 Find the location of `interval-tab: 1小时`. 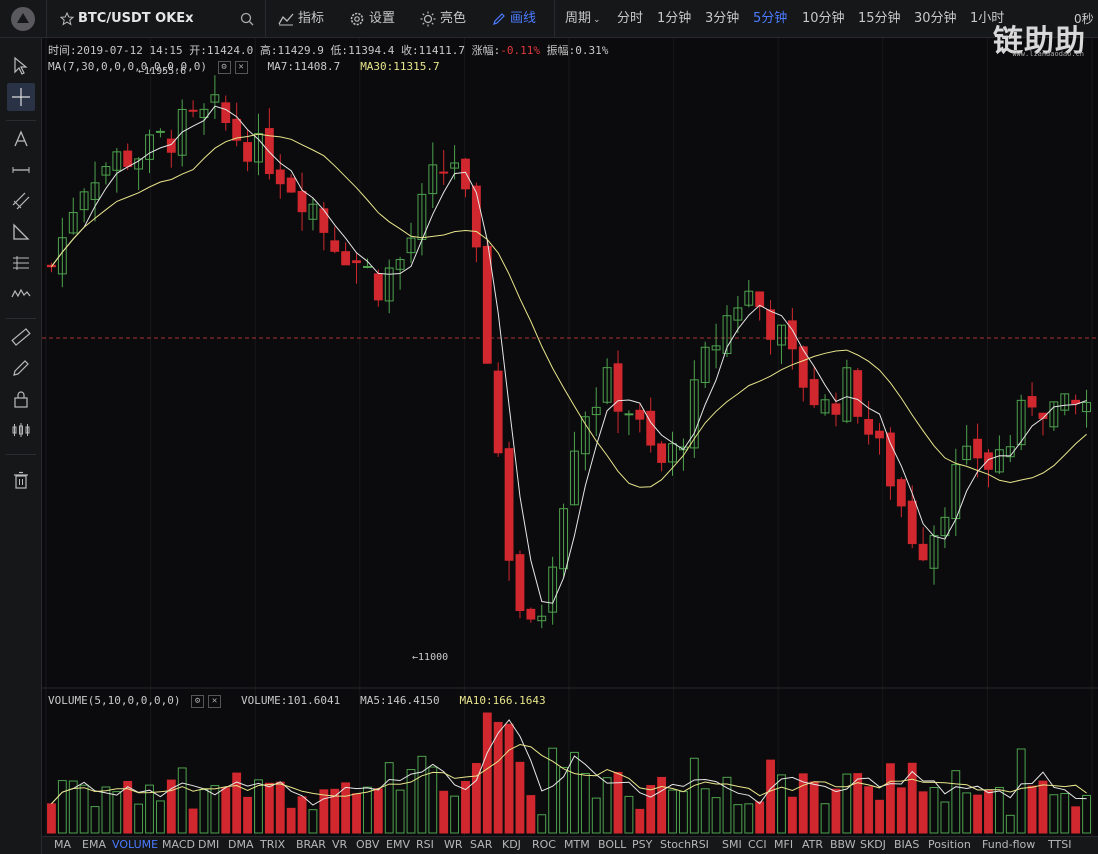

interval-tab: 1小时 is located at coordinates (987, 18).